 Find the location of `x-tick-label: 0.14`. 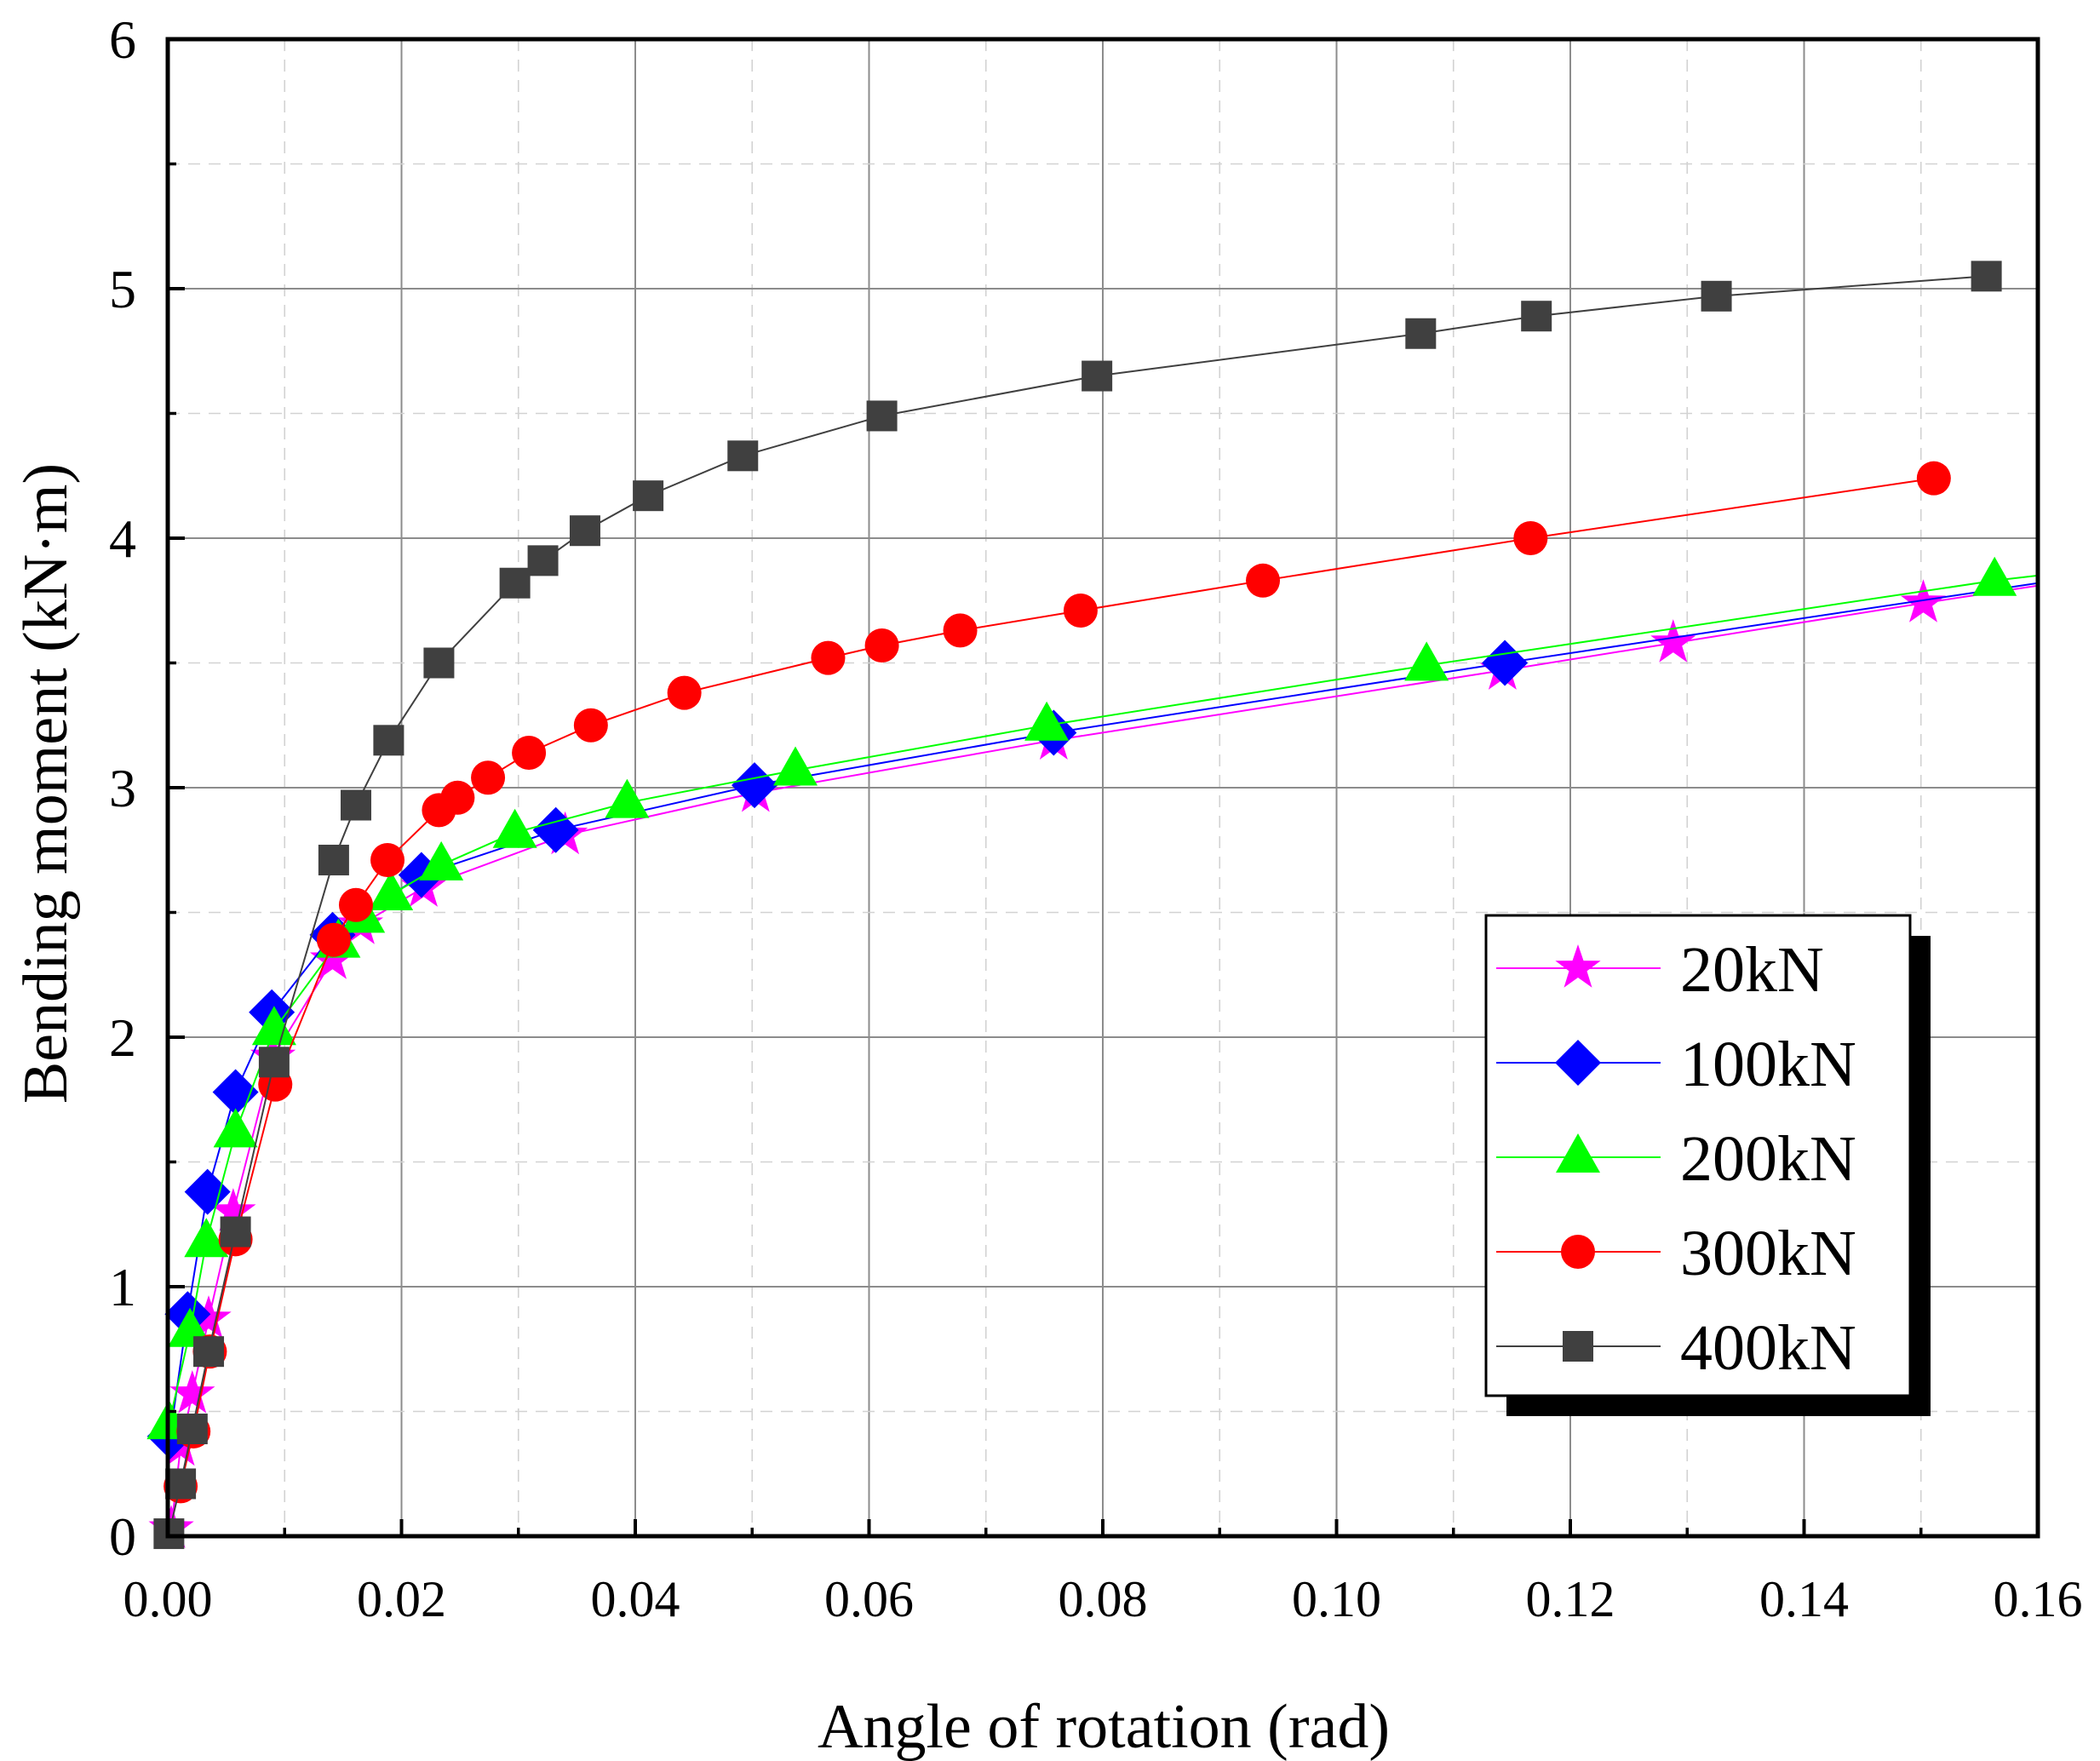

x-tick-label: 0.14 is located at coordinates (1804, 1599).